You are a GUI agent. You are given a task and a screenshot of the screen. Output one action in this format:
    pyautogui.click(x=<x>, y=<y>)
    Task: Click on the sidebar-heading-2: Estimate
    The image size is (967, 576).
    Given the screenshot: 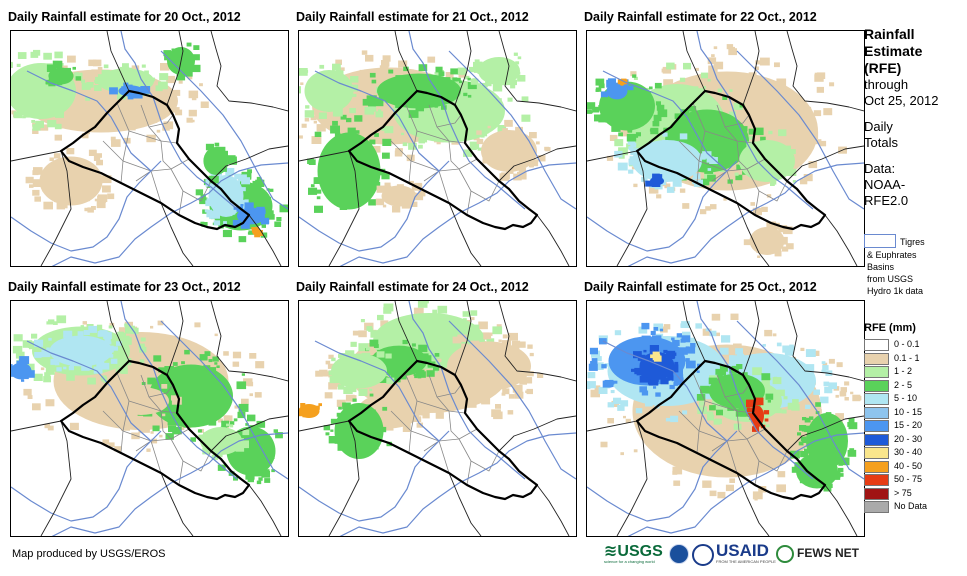 What is the action you would take?
    pyautogui.click(x=893, y=51)
    